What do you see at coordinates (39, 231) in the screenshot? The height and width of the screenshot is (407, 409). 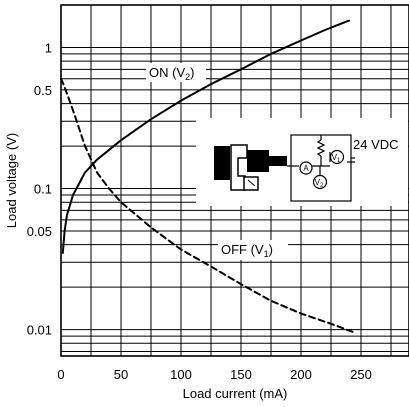 I see `y-tick-label: 0.05` at bounding box center [39, 231].